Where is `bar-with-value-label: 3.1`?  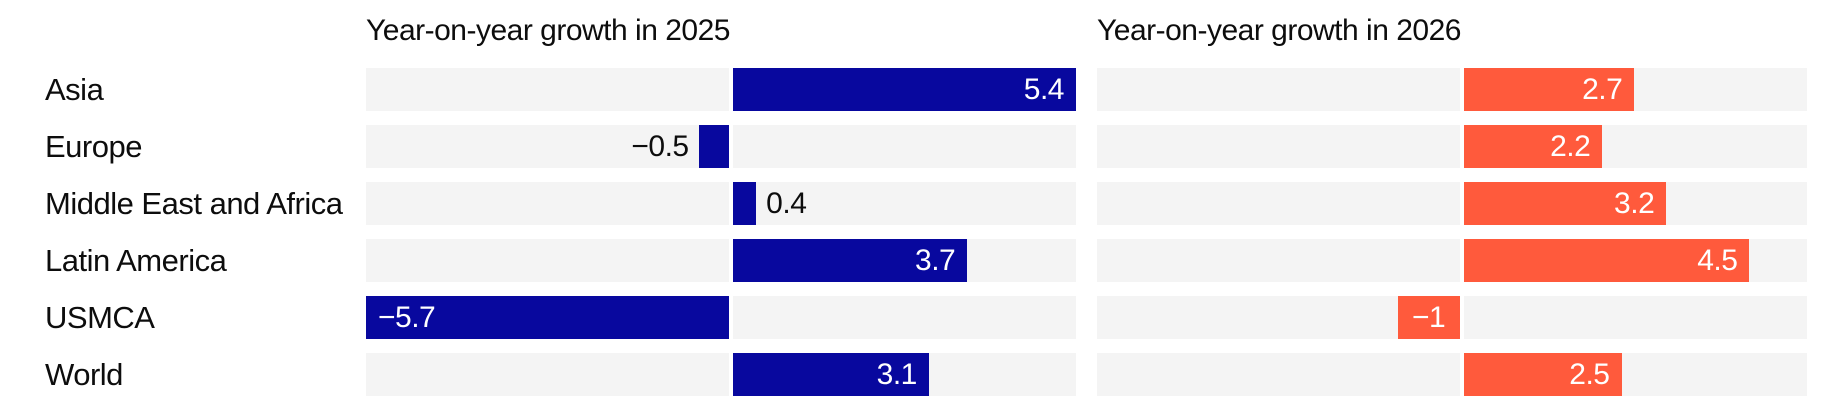 bar-with-value-label: 3.1 is located at coordinates (830, 374).